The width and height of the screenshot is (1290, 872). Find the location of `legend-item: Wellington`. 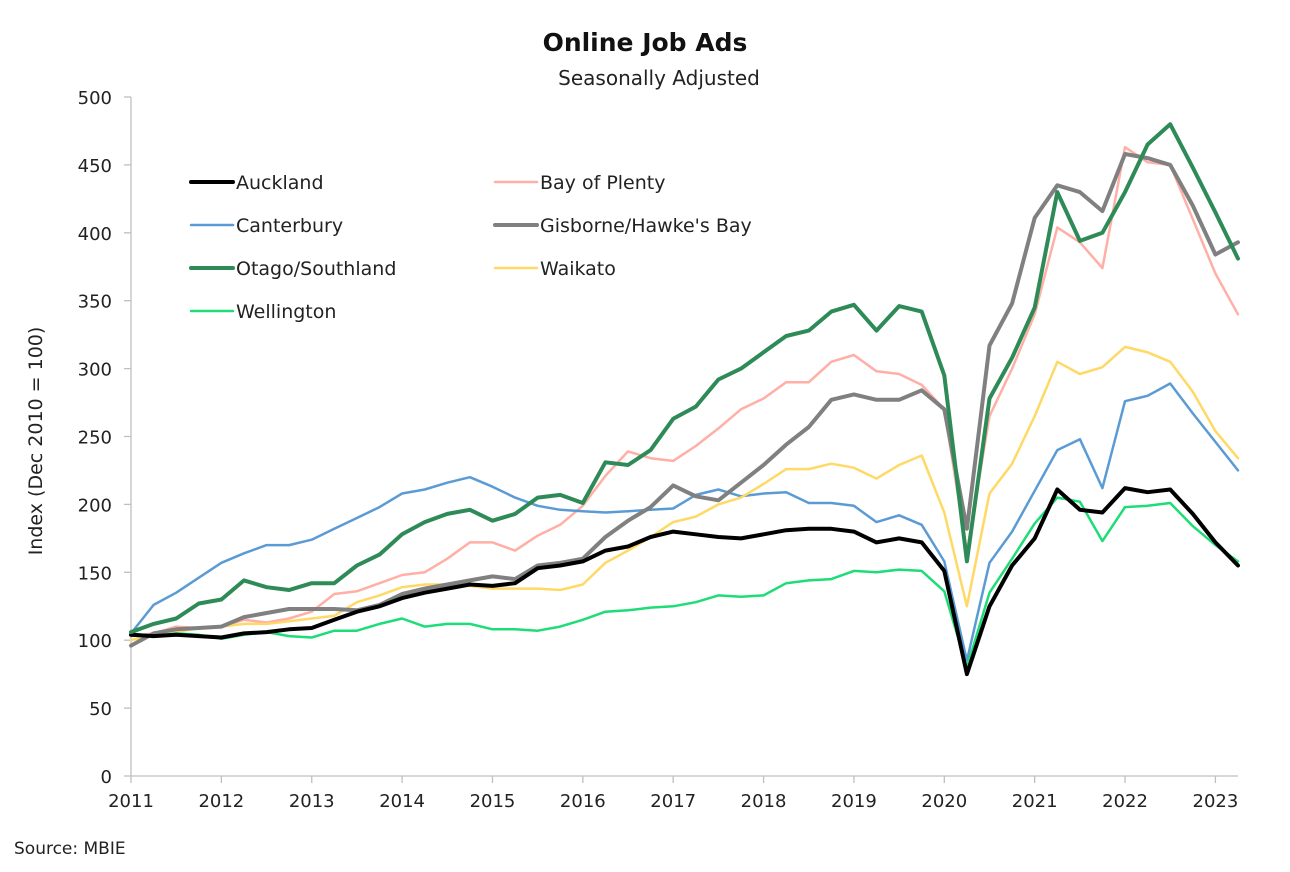

legend-item: Wellington is located at coordinates (262, 312).